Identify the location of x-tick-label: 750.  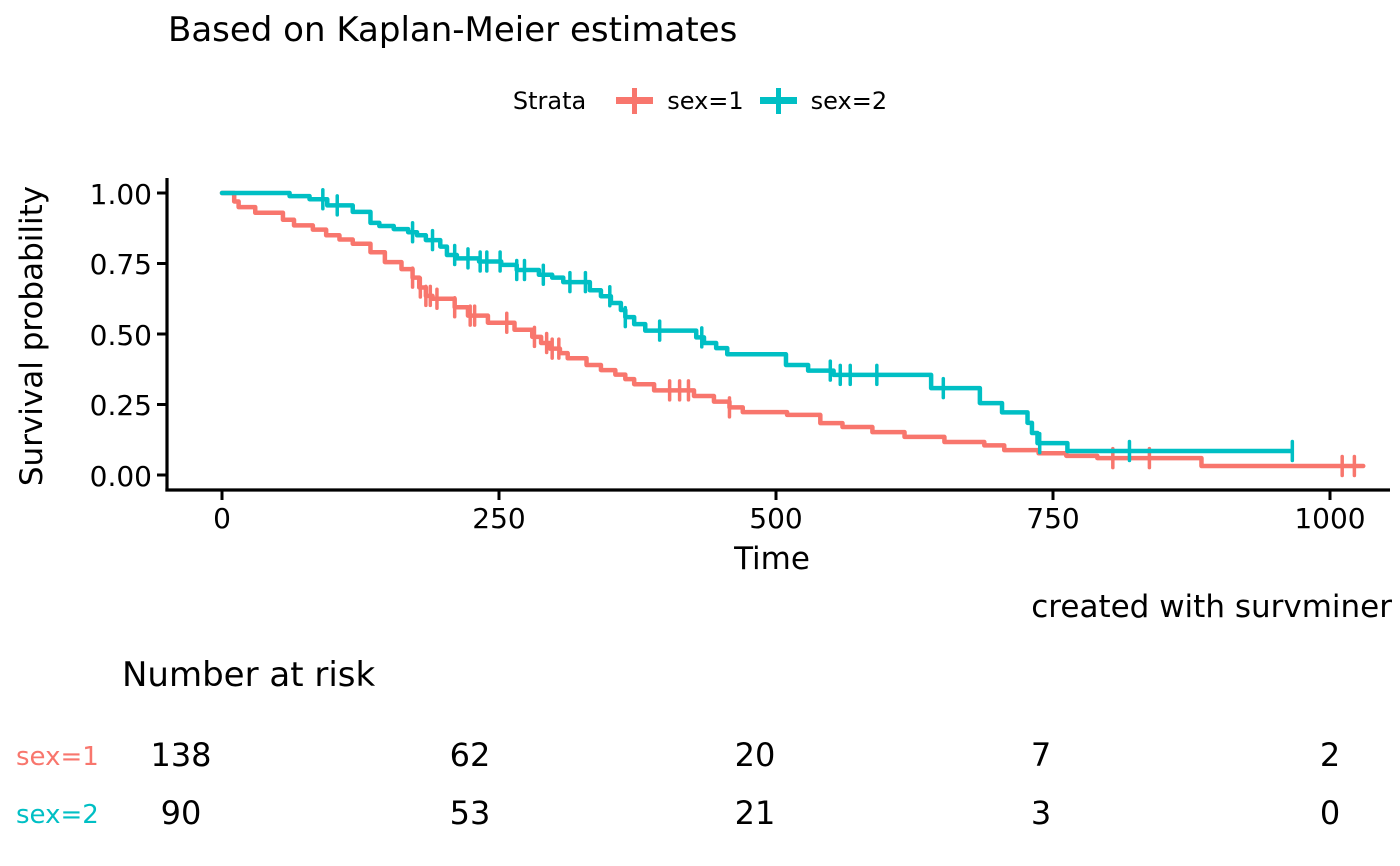
(1053, 518).